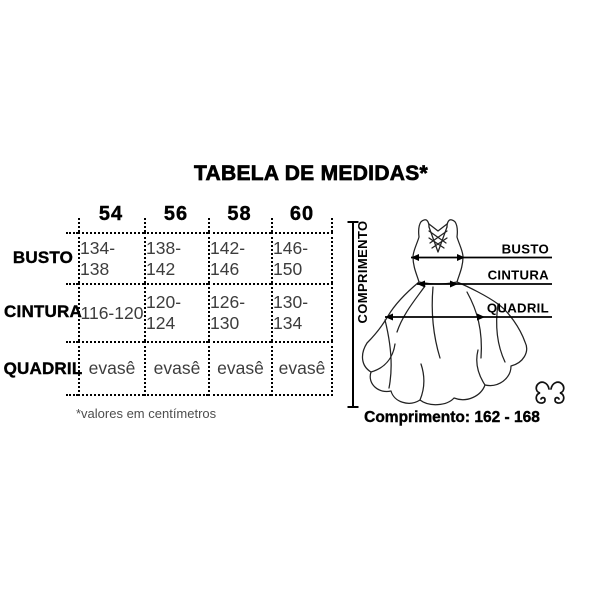 Image resolution: width=600 pixels, height=600 pixels. Describe the element at coordinates (302, 257) in the screenshot. I see `size-value-cell: 146-150` at that location.